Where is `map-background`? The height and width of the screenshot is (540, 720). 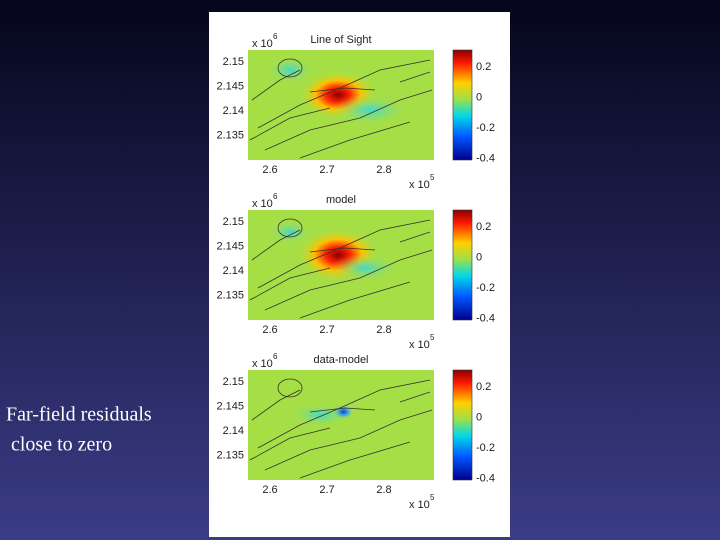 map-background is located at coordinates (341, 425).